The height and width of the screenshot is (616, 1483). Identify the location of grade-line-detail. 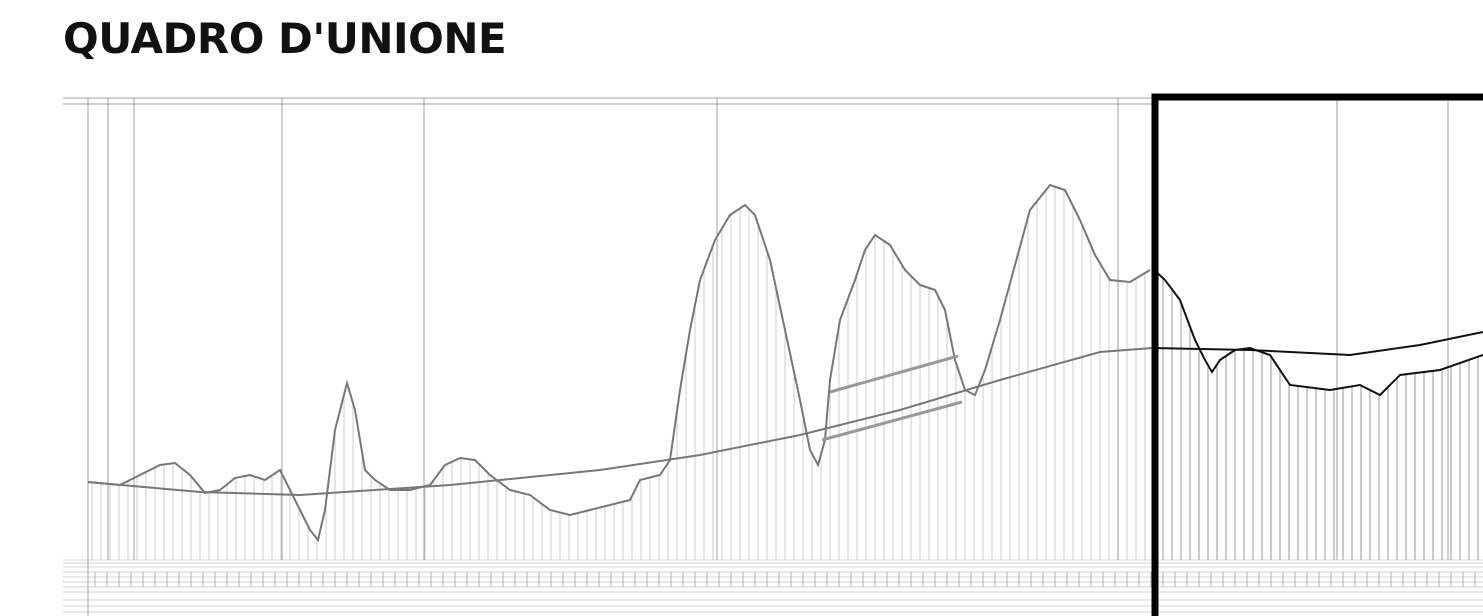
(1317, 344).